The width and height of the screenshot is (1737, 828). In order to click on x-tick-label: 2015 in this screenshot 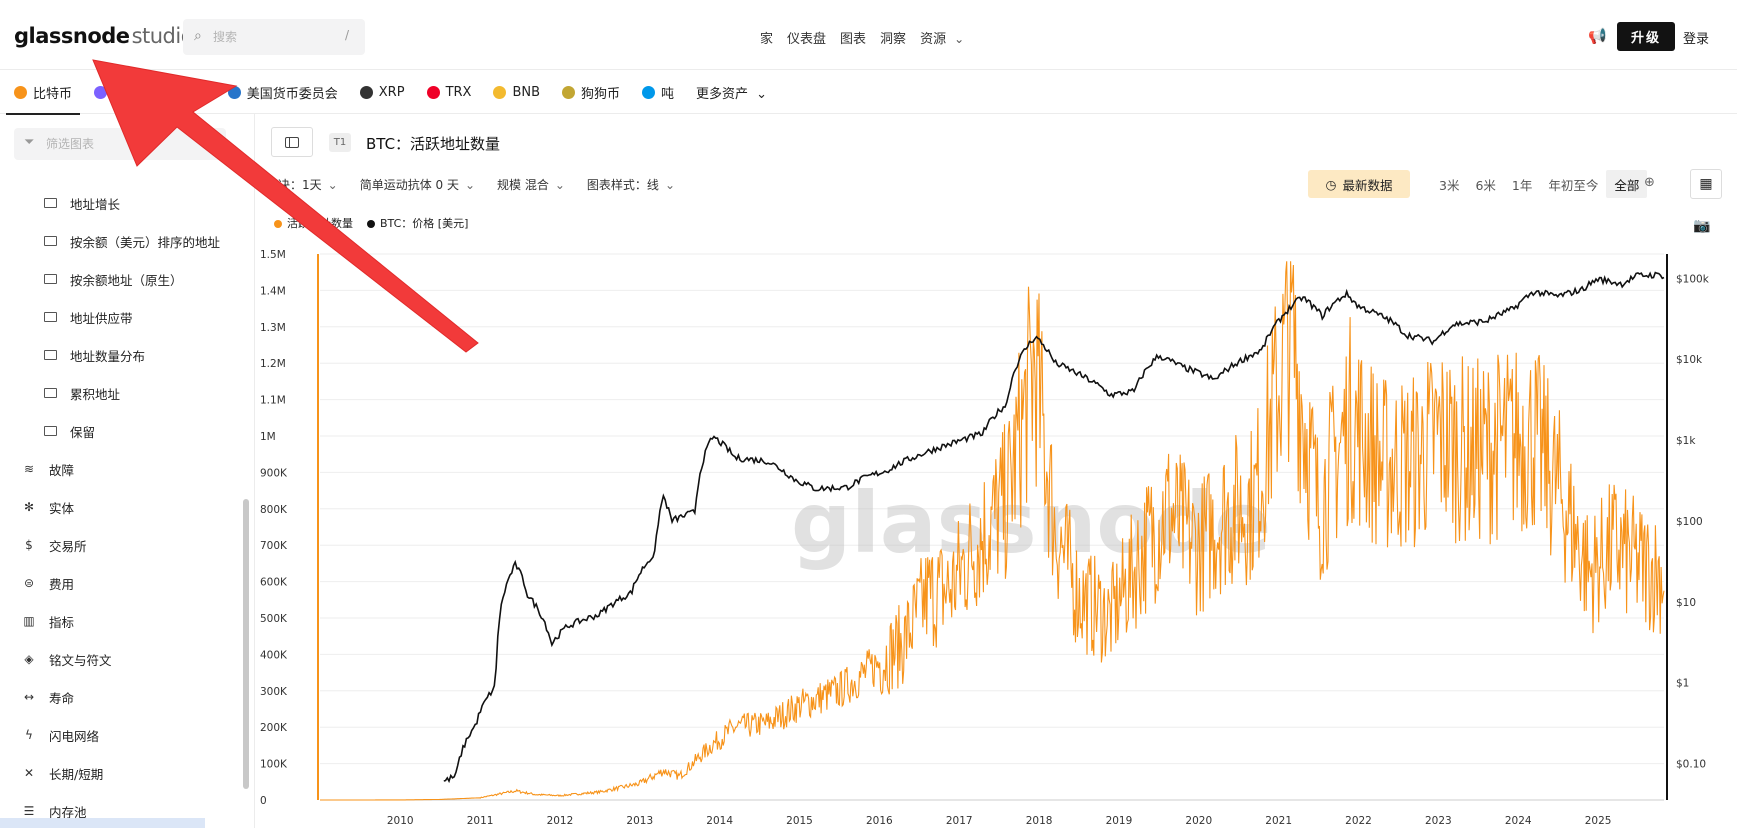, I will do `click(799, 821)`.